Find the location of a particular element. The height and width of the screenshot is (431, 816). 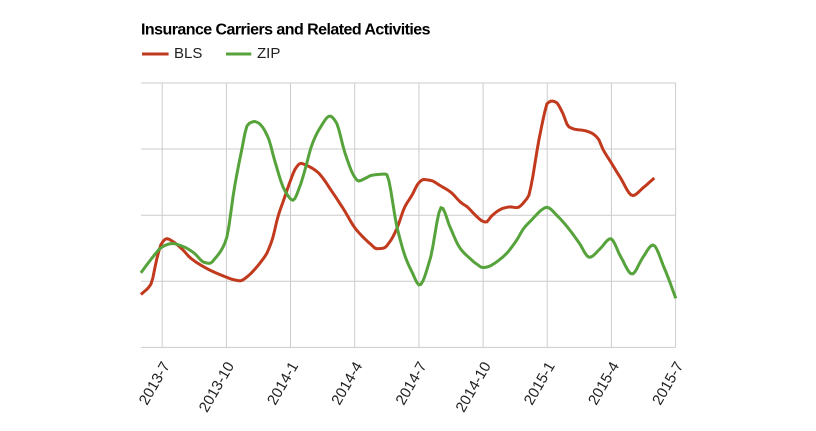

svg-text: 2015-7 is located at coordinates (668, 383).